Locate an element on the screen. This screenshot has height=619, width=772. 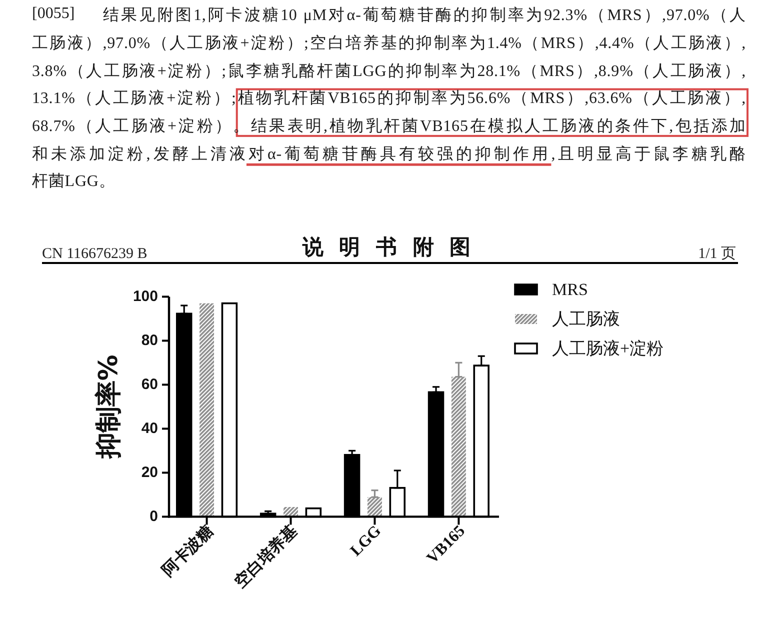
legend-label: 人工肠液+淀粉 is located at coordinates (608, 348).